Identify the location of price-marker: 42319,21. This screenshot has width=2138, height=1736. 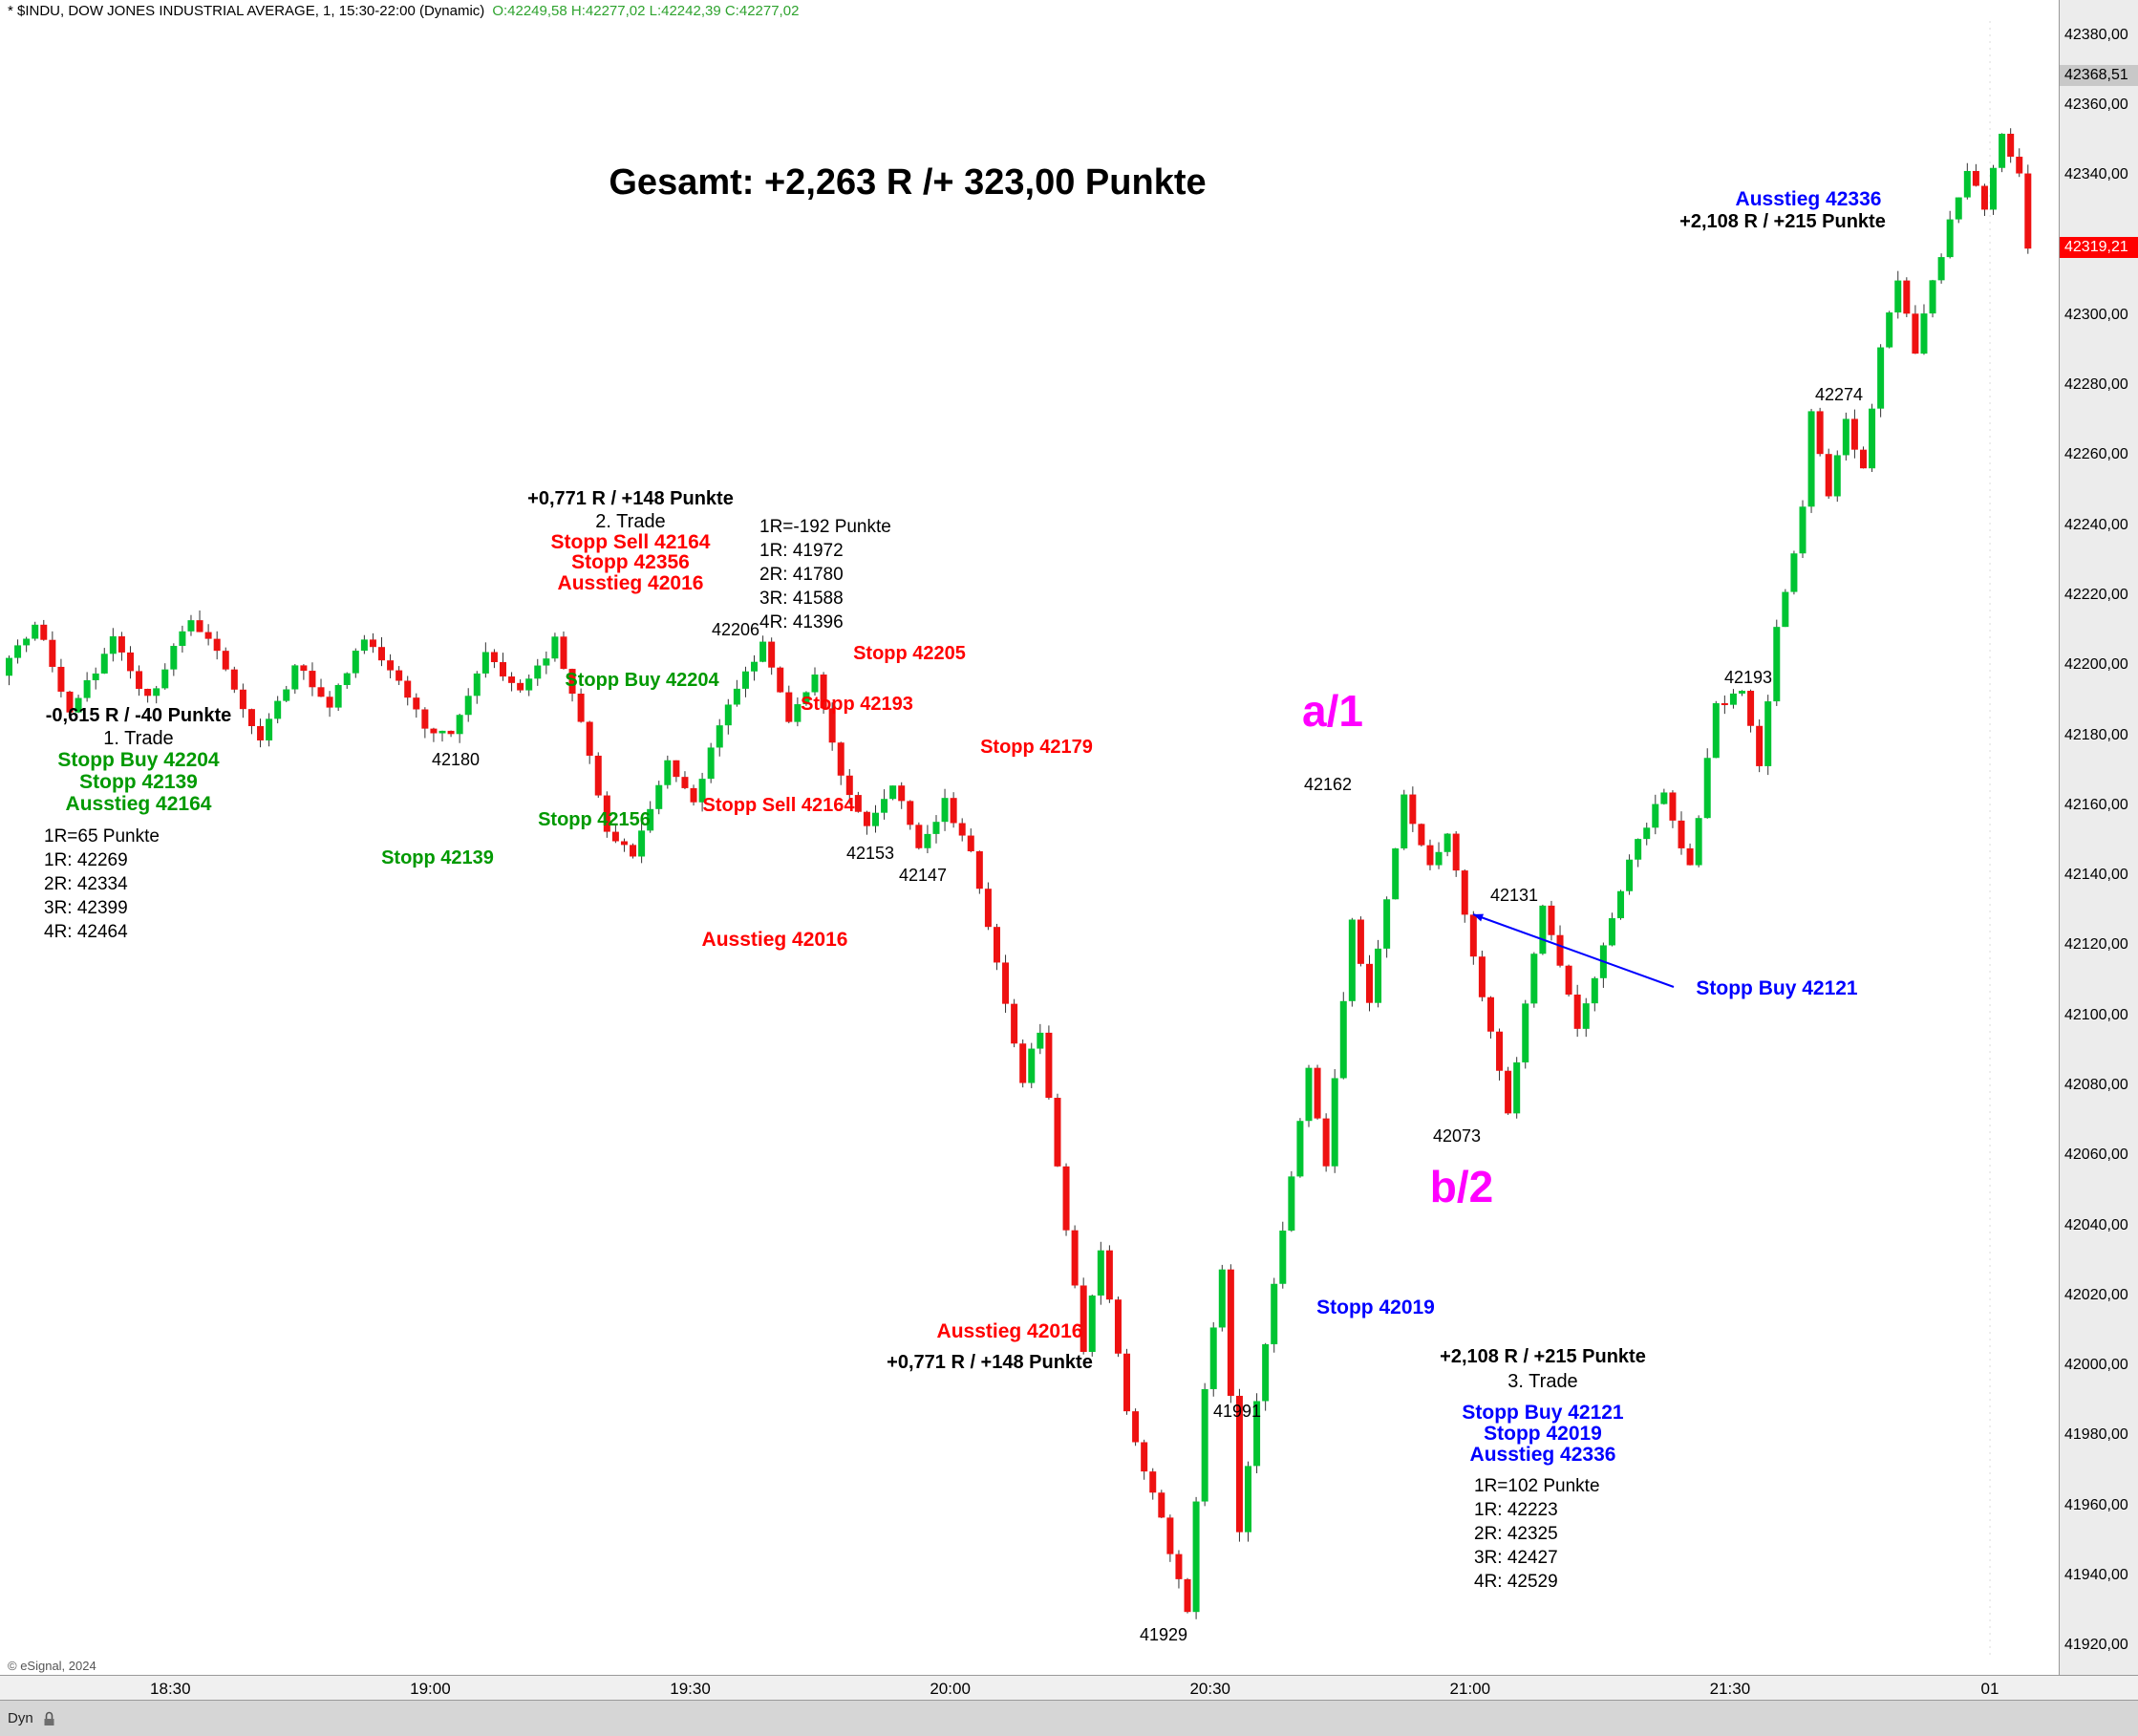
(2099, 248).